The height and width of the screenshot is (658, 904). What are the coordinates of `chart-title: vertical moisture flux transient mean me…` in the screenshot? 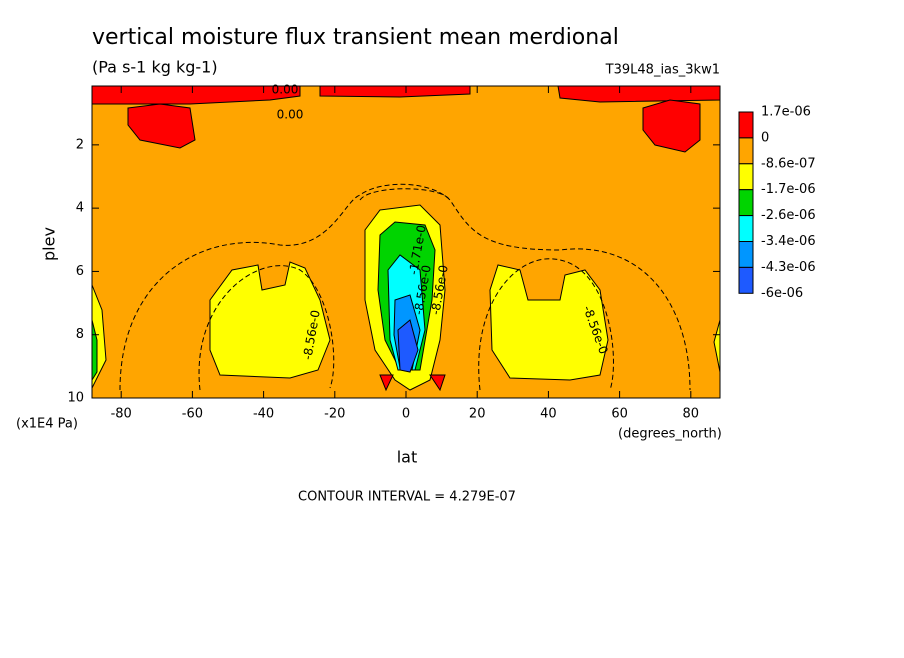 It's located at (355, 37).